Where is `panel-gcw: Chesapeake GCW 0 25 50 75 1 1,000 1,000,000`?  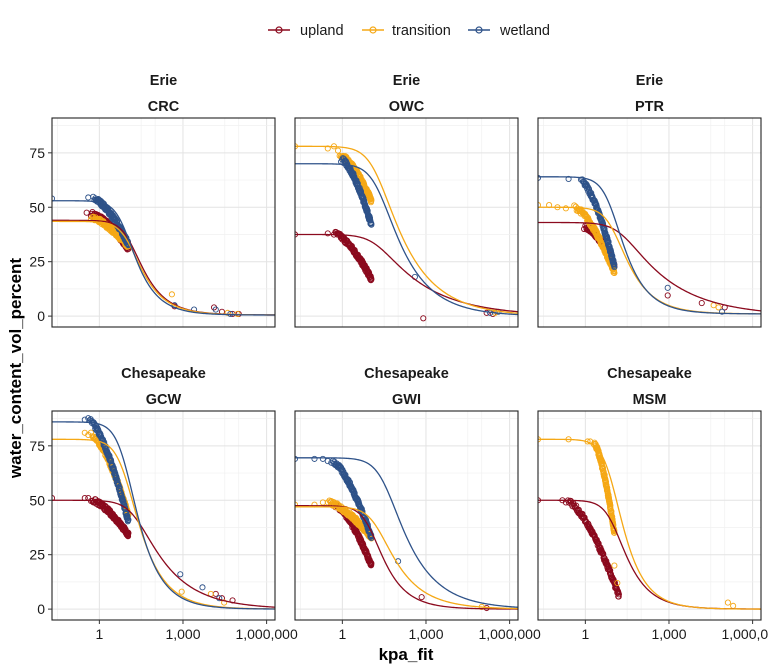 panel-gcw: Chesapeake GCW 0 25 50 75 1 1,000 1,000,000 is located at coordinates (163, 504).